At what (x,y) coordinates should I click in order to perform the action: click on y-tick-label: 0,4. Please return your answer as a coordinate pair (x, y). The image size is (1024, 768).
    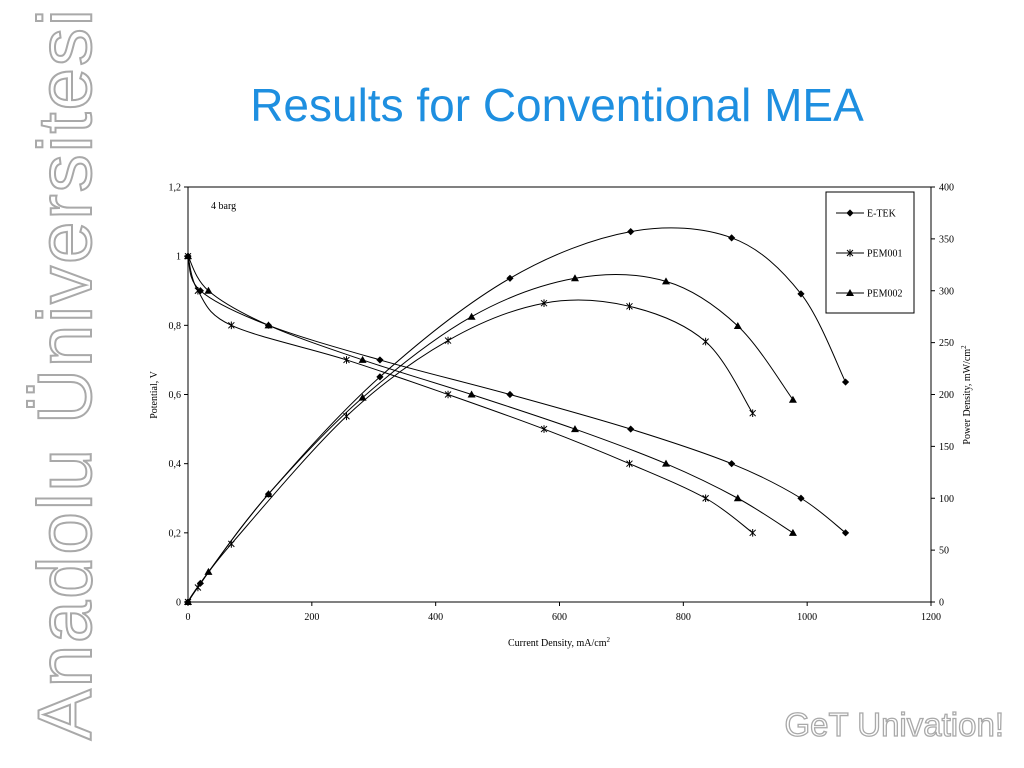
    Looking at the image, I should click on (175, 464).